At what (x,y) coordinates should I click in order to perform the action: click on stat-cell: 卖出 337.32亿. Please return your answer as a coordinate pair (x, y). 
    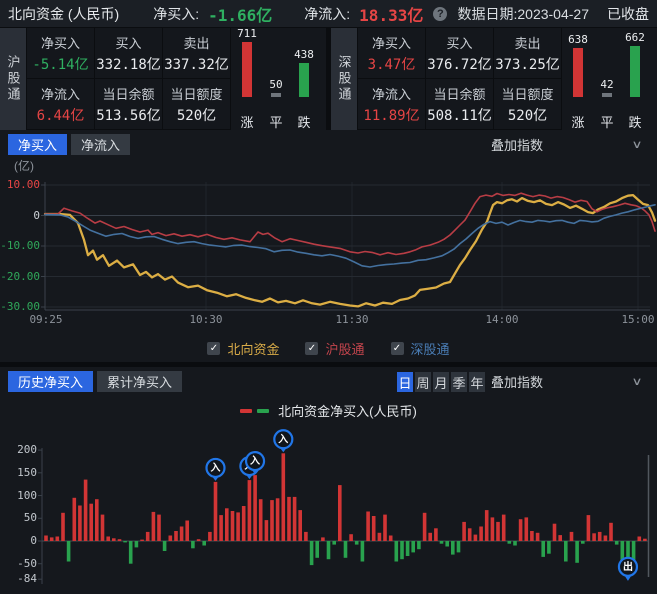
    Looking at the image, I should click on (196, 53).